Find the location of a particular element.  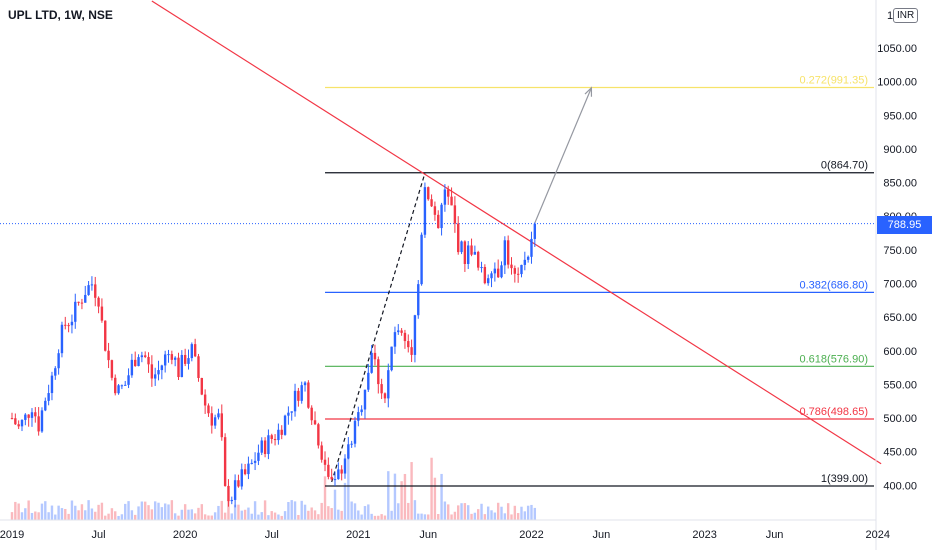

time-axis: 2019 Jul 2020 Jul 2021 Jun 2022 Jun 2023 Jun 2024 is located at coordinates (445, 530).